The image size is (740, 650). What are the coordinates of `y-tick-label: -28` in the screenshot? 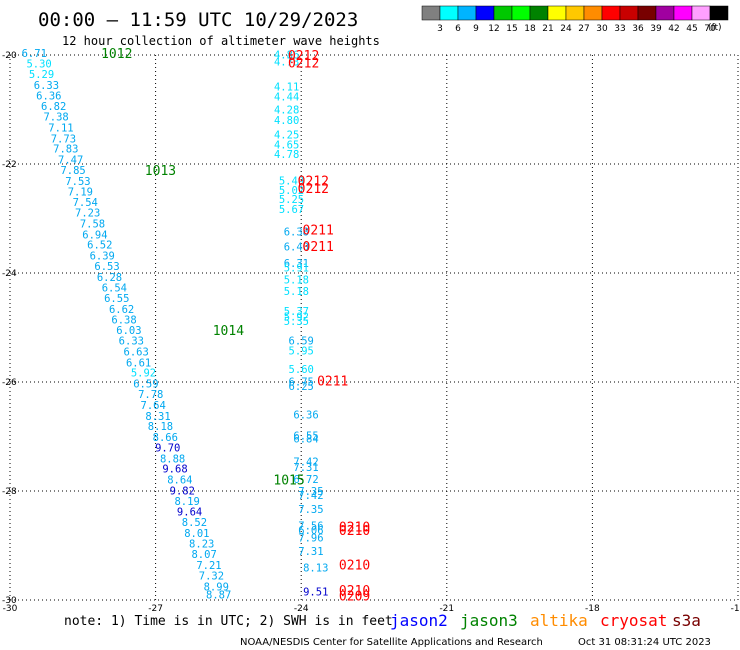 It's located at (9, 492).